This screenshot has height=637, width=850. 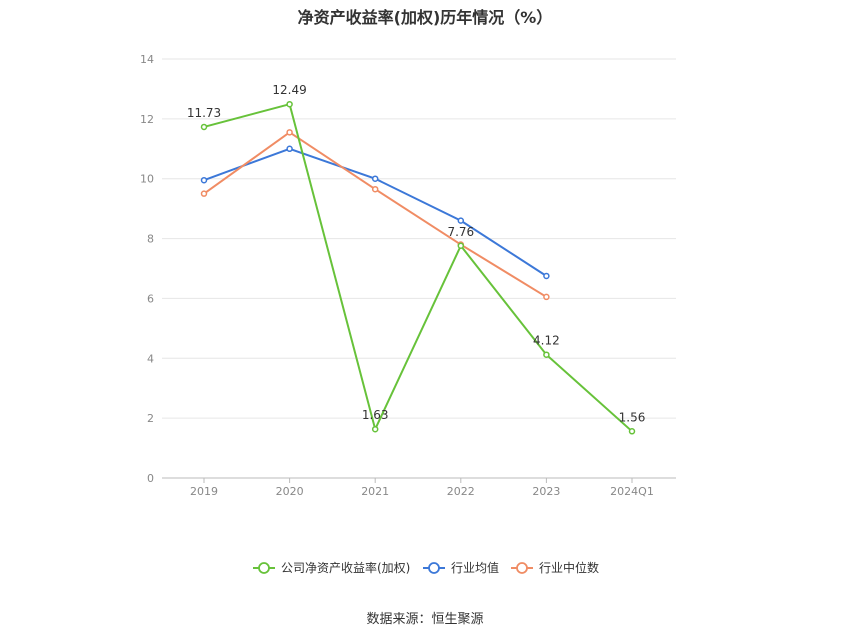 I want to click on data-label: 1.63, so click(x=375, y=415).